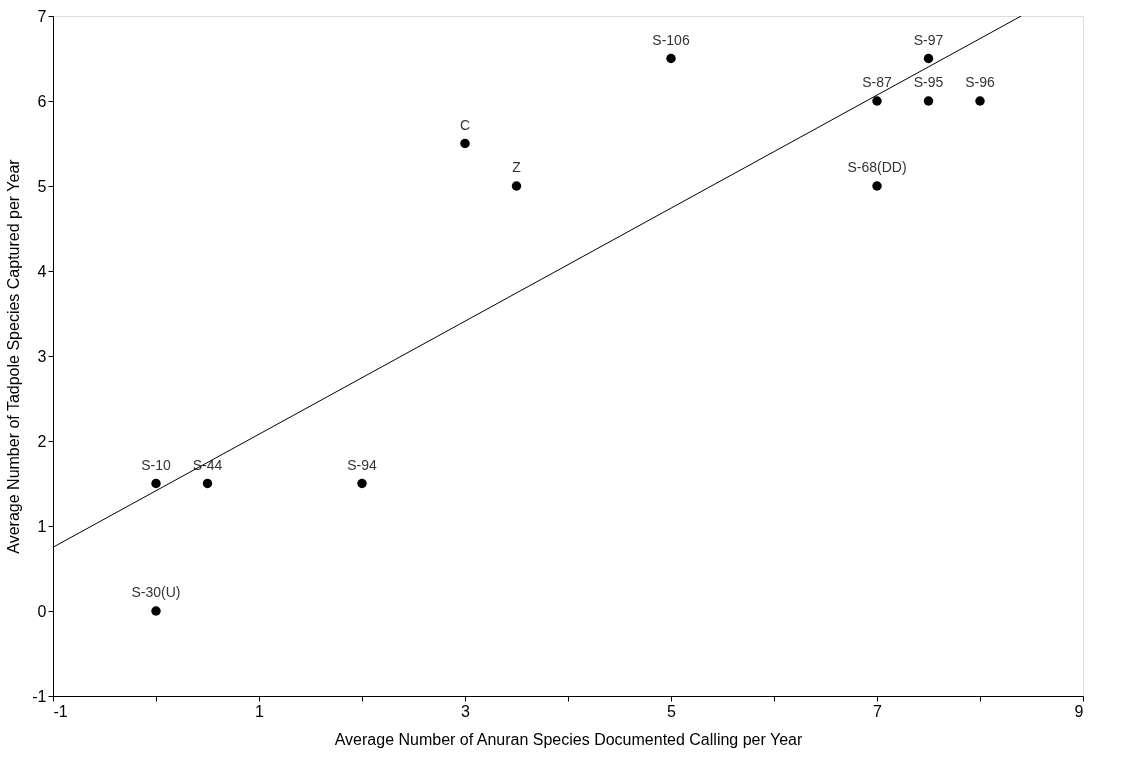  I want to click on data-label: S-30(U), so click(156, 592).